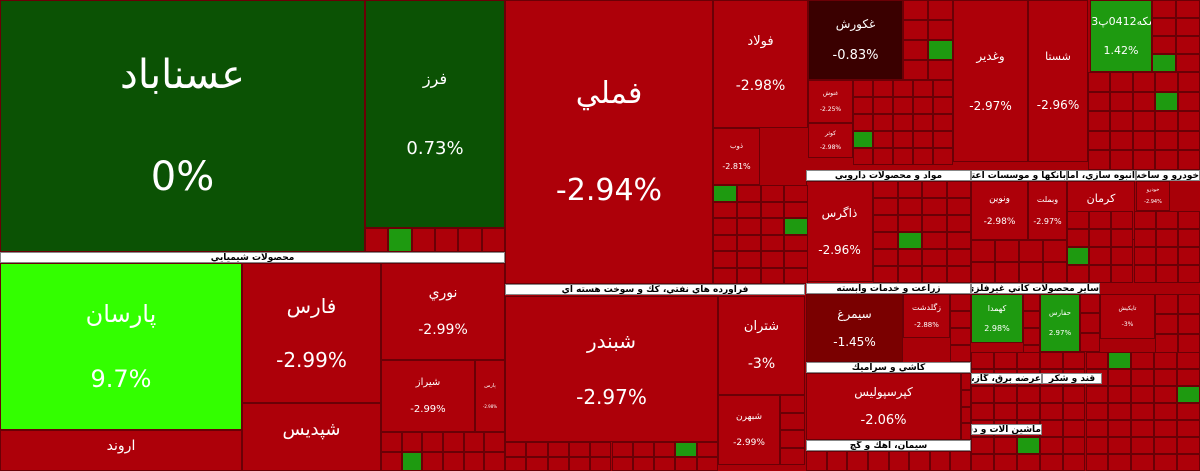 The image size is (1200, 471). Describe the element at coordinates (854, 328) in the screenshot. I see `tile-stock: سيمرغ -1.45%` at that location.